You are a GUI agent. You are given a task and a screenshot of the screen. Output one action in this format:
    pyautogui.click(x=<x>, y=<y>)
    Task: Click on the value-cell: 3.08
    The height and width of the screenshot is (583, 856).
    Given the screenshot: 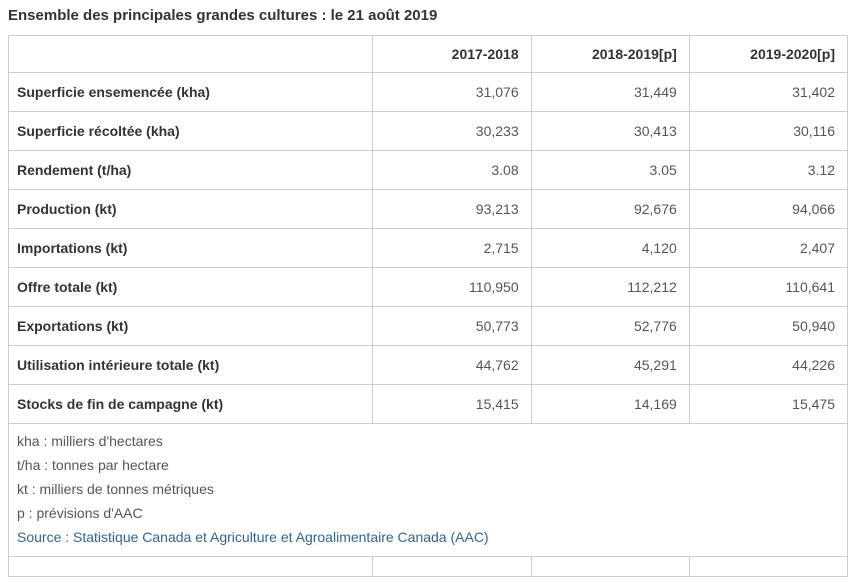 What is the action you would take?
    pyautogui.click(x=452, y=170)
    